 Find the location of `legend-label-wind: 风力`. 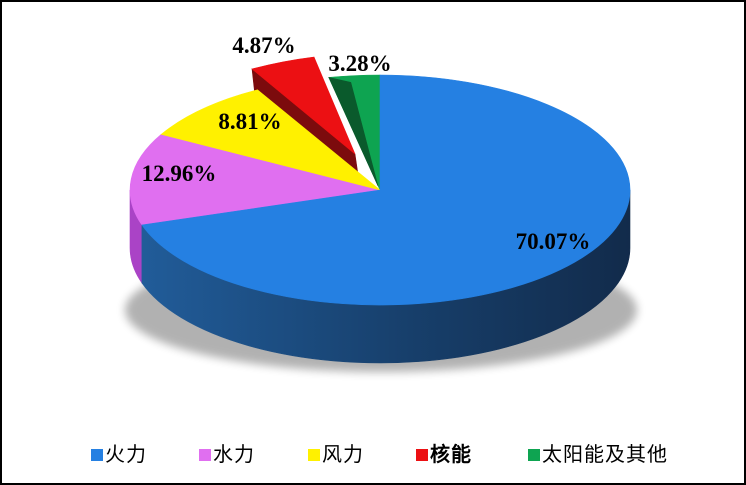

legend-label-wind: 风力 is located at coordinates (343, 455).